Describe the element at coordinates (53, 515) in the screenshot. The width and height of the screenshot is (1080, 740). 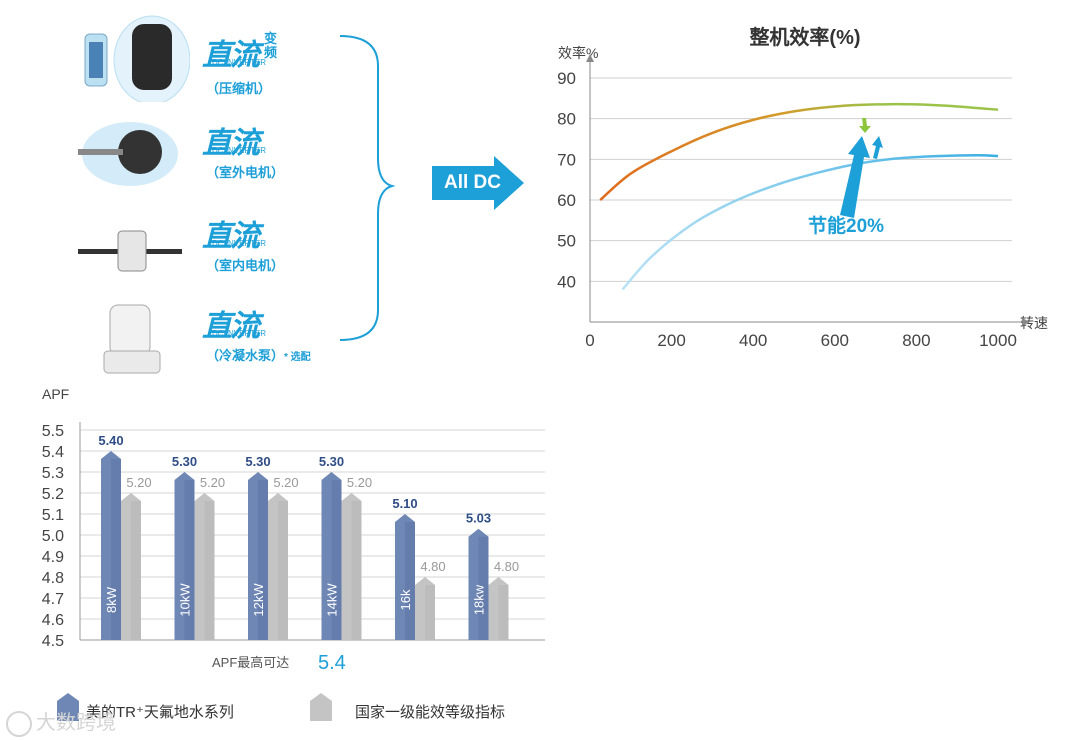
I see `y-tick-label: 5.1` at that location.